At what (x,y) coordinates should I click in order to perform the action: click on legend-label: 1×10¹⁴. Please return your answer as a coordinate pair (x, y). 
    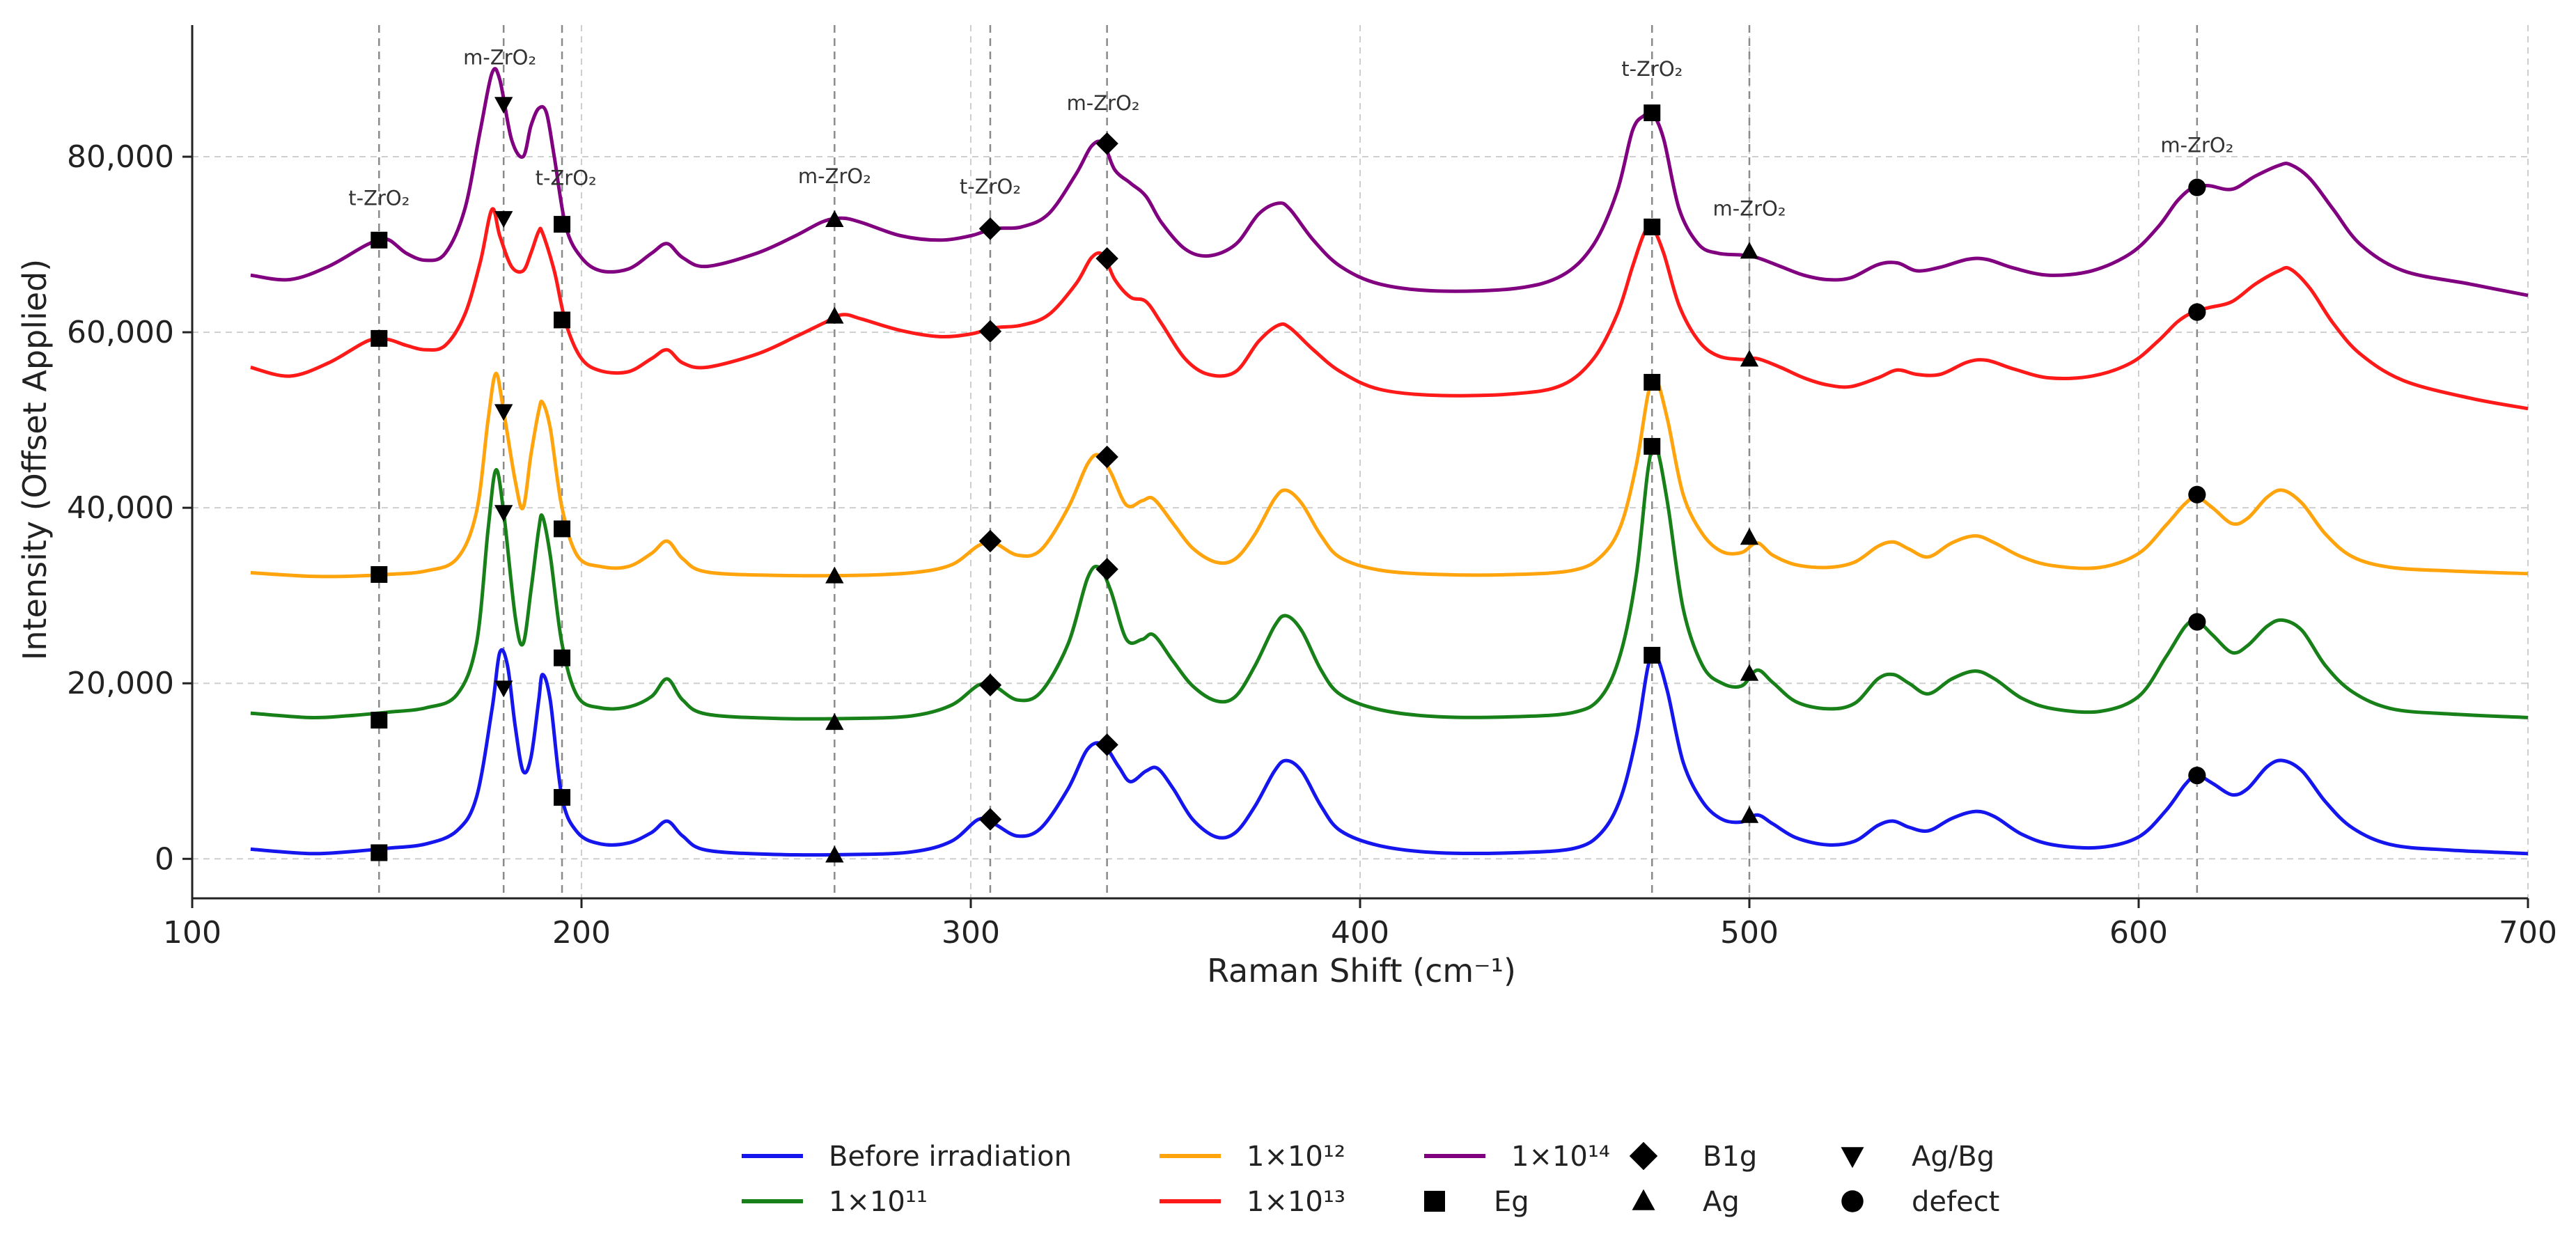
    Looking at the image, I should click on (1561, 1157).